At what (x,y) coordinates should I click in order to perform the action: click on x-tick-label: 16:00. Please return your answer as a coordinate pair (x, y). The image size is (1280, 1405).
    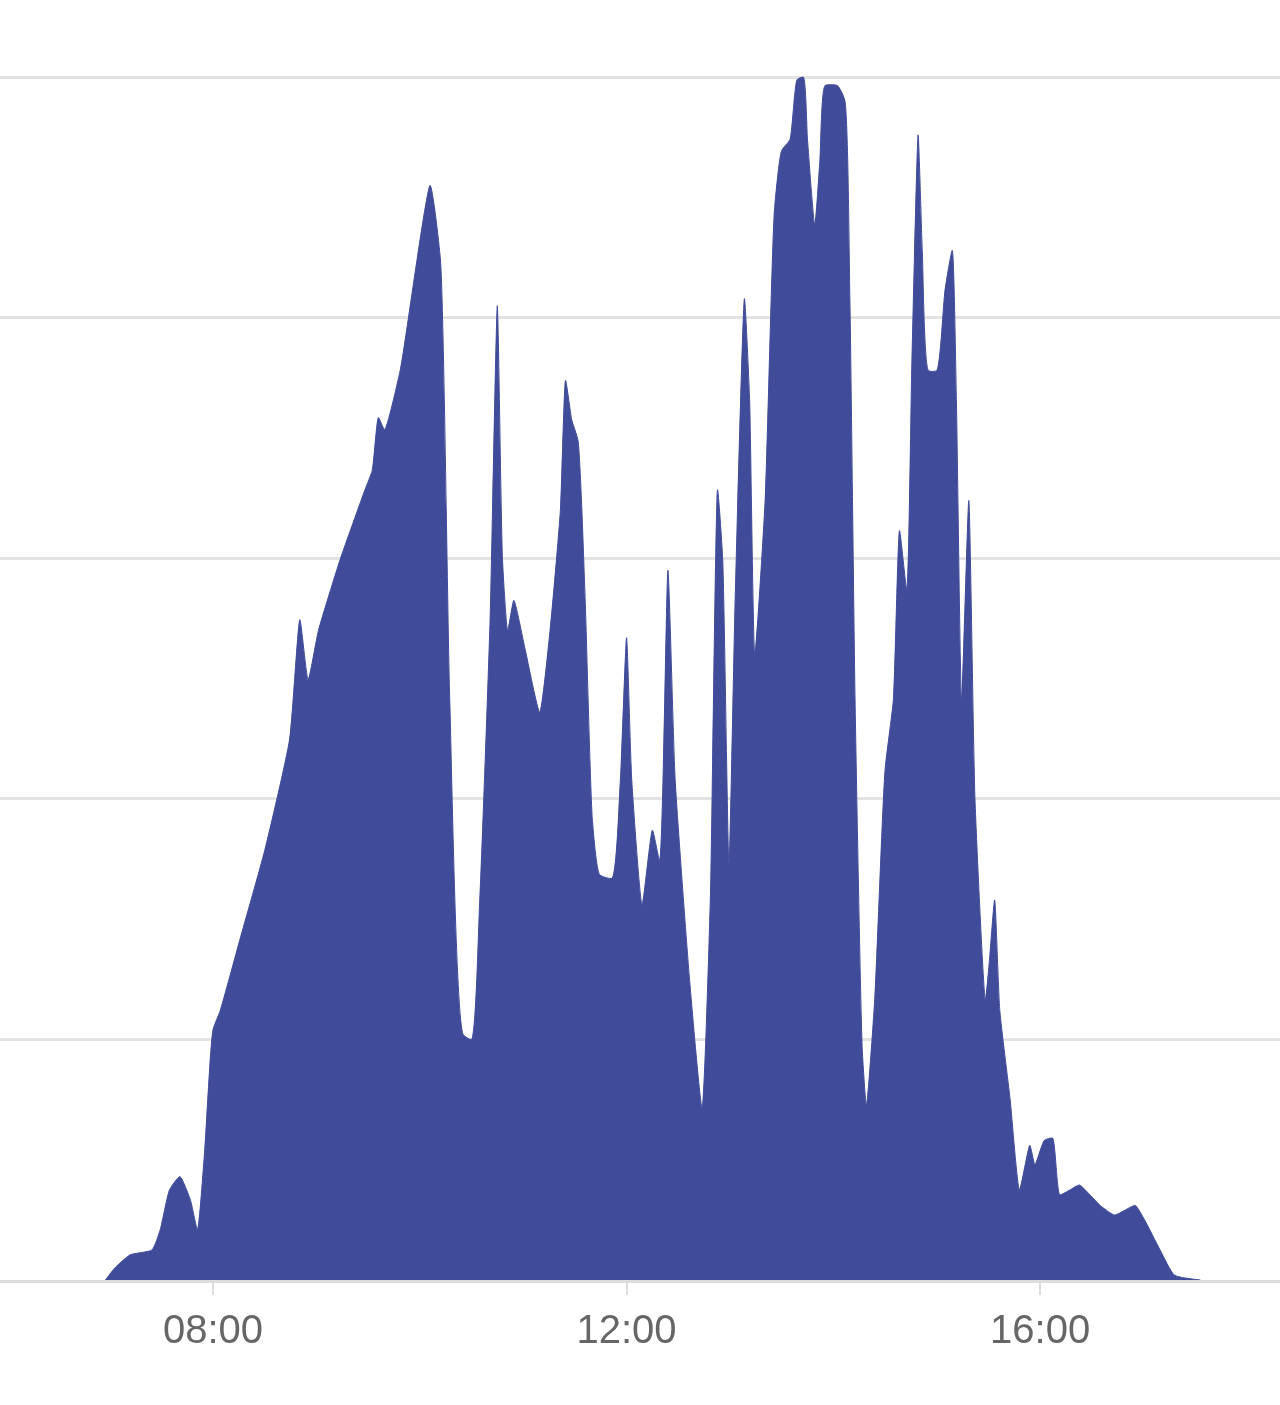
    Looking at the image, I should click on (1040, 1329).